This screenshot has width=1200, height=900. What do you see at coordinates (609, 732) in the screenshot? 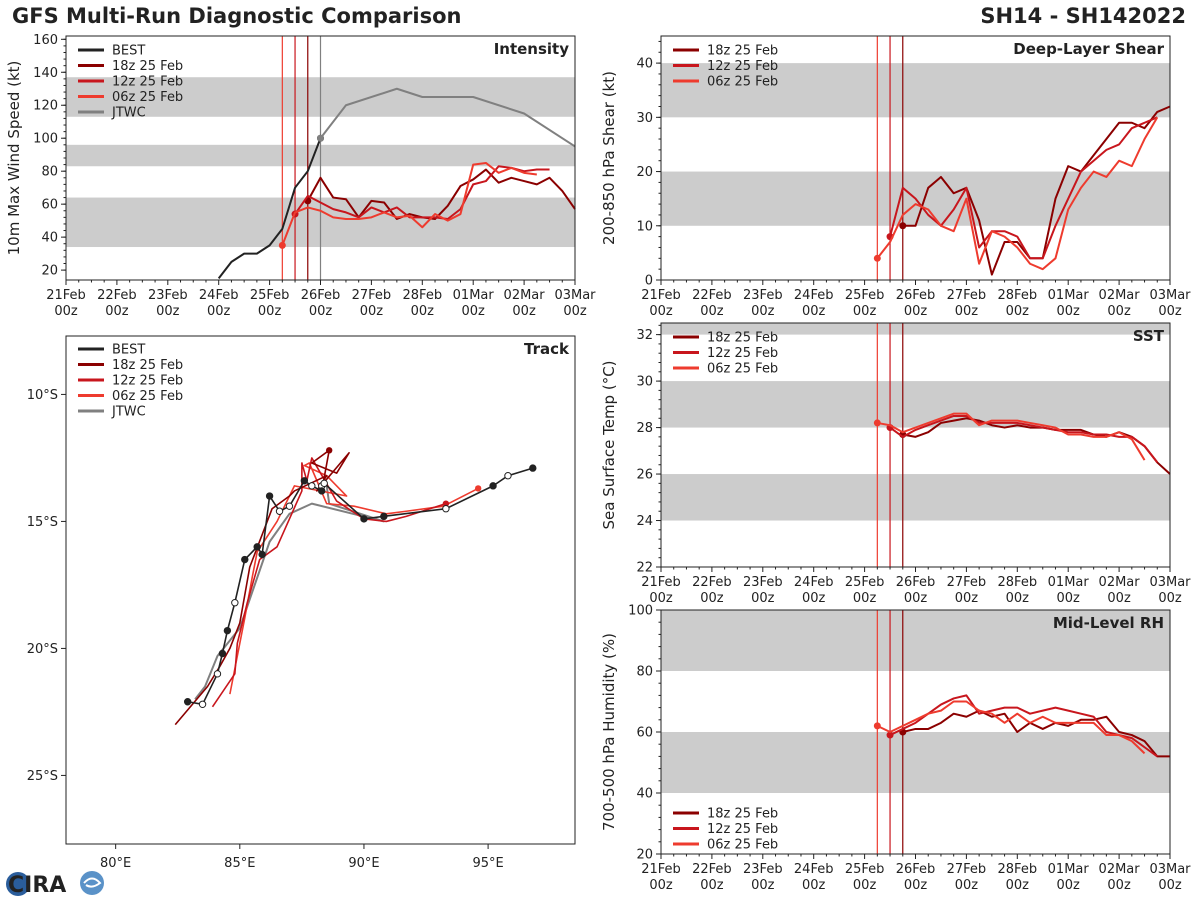
I see `y-axis-label: 700-500 hPa Humidity (%)` at bounding box center [609, 732].